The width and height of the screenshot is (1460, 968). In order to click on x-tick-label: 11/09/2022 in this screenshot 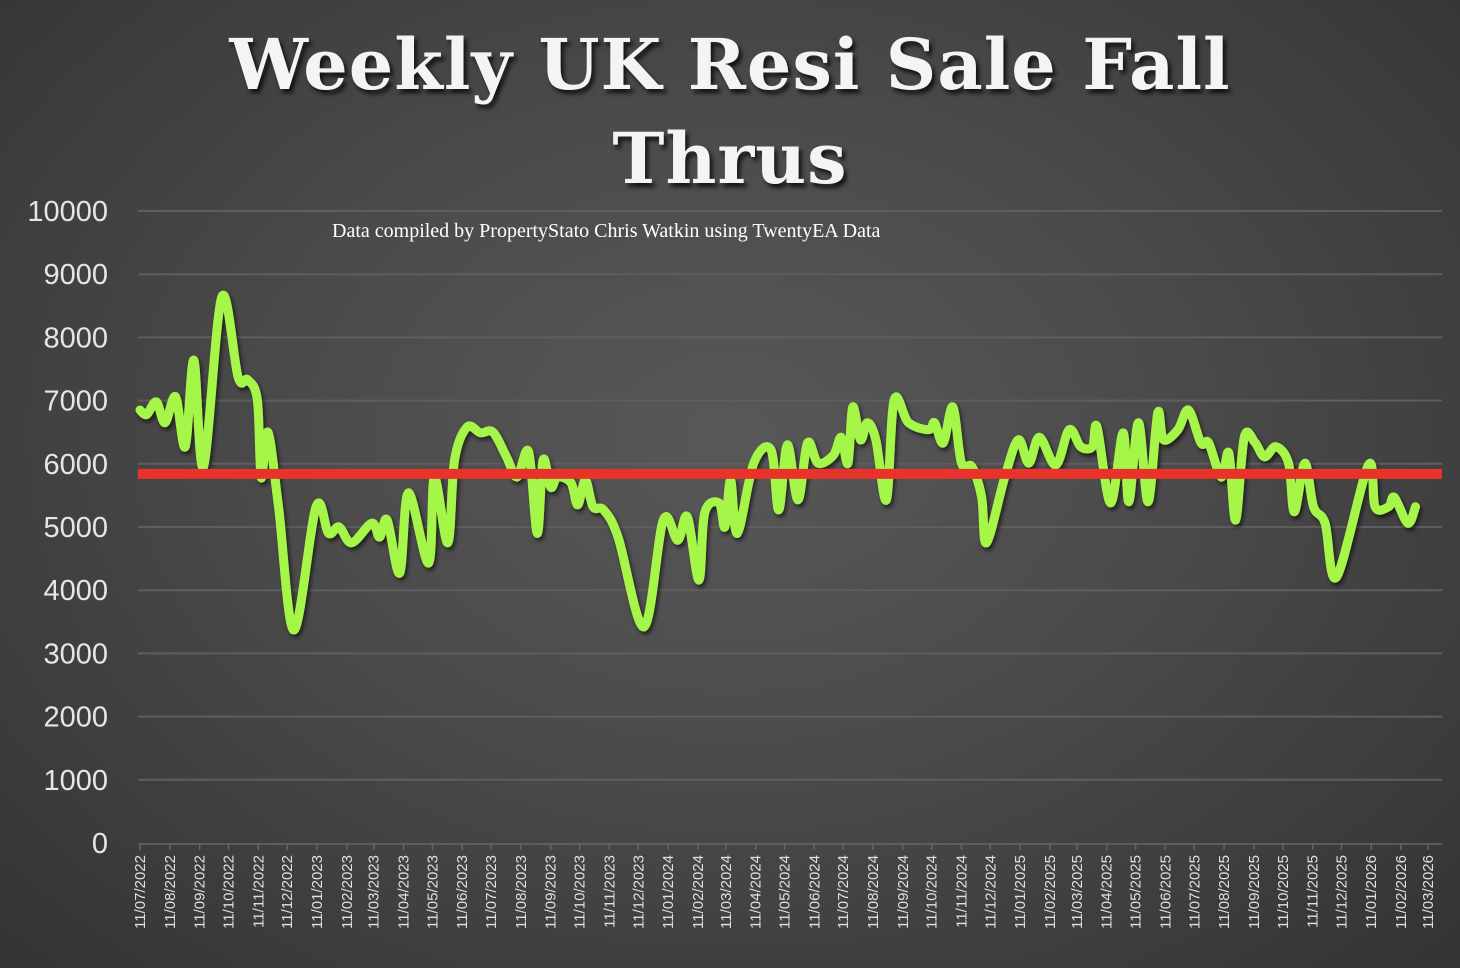, I will do `click(200, 892)`.